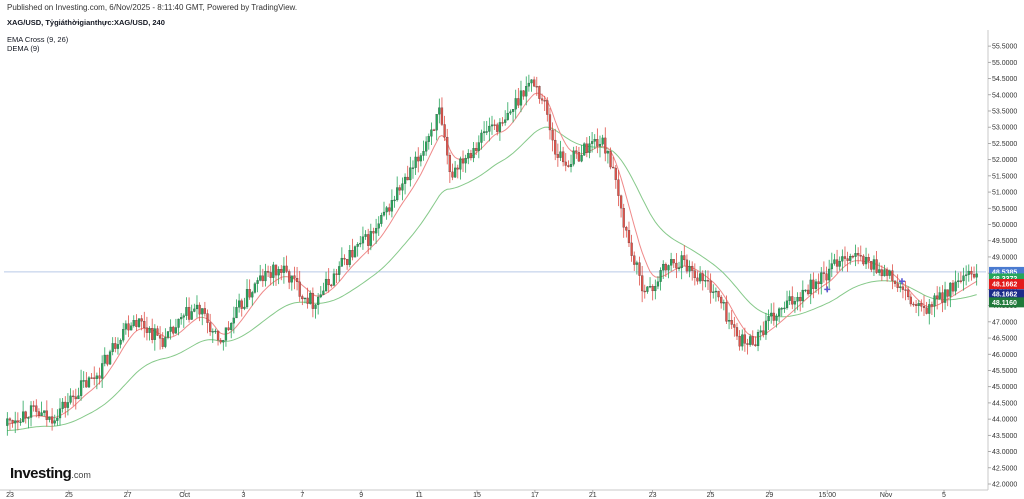  I want to click on price-tag-bg, so click(1006, 278).